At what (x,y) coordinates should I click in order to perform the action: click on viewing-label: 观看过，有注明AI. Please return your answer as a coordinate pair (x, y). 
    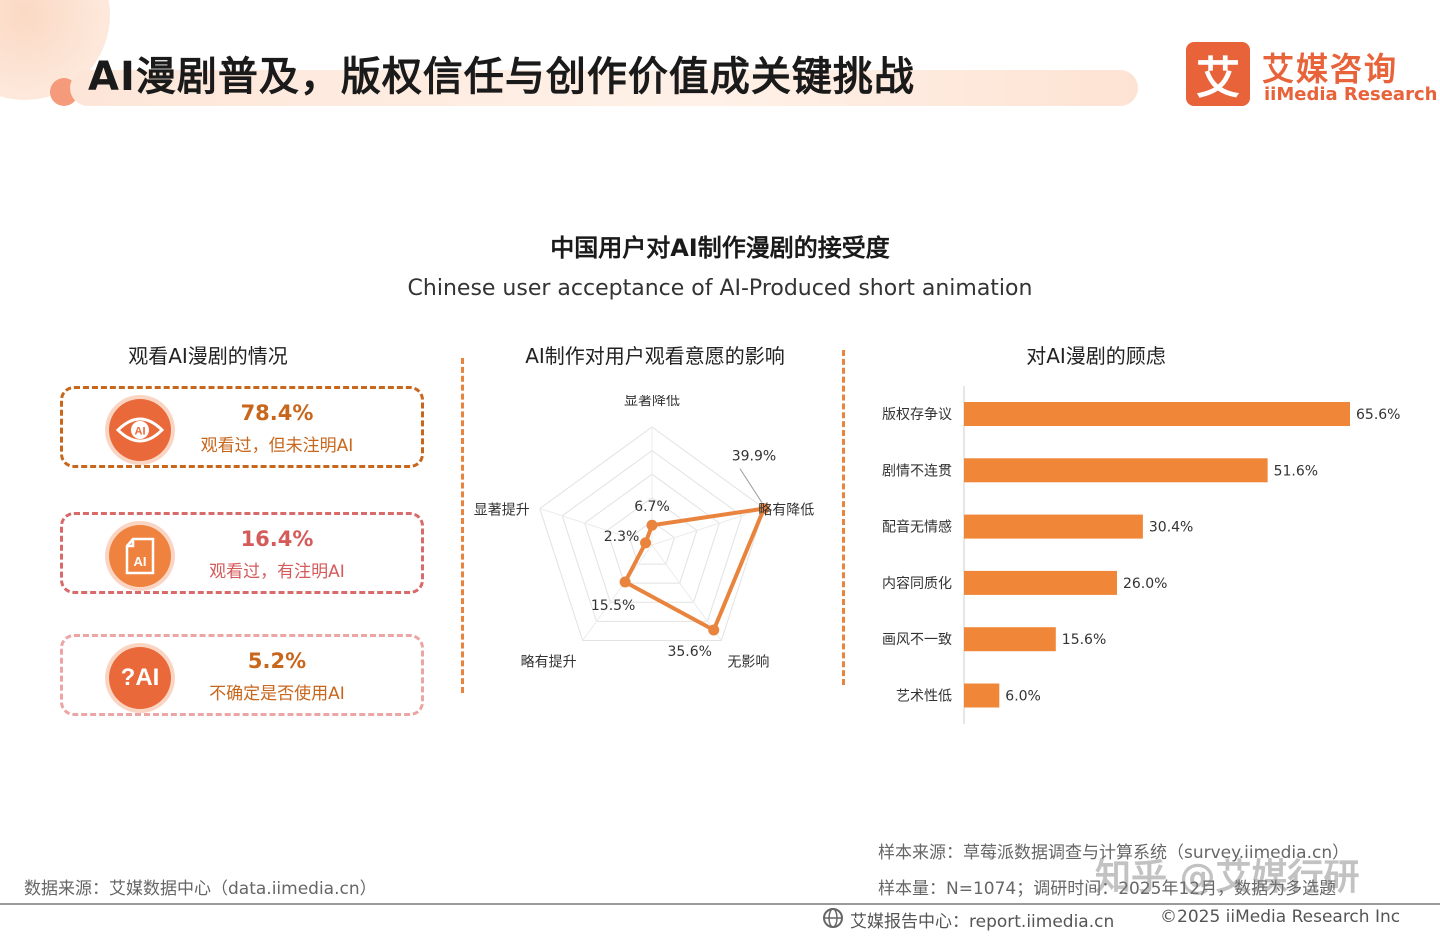
    Looking at the image, I should click on (277, 572).